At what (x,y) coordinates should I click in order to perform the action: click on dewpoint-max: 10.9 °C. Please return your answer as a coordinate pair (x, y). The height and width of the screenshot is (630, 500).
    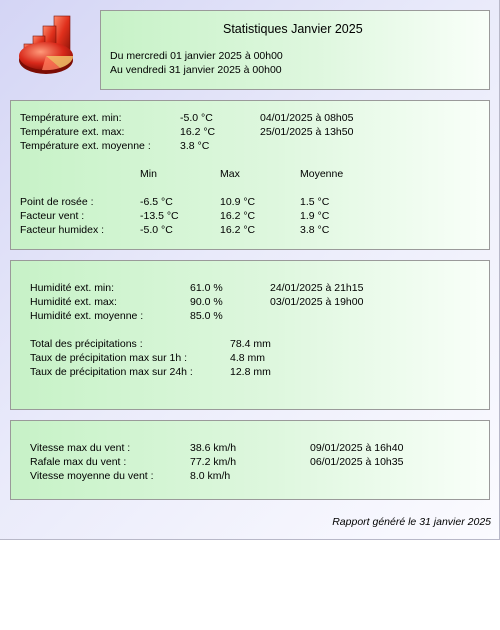
    Looking at the image, I should click on (238, 202).